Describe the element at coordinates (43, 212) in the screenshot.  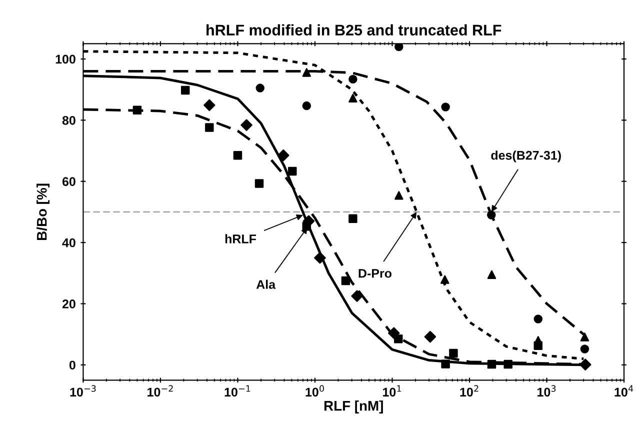
I see `y-axis-title: B/Bo [%]` at that location.